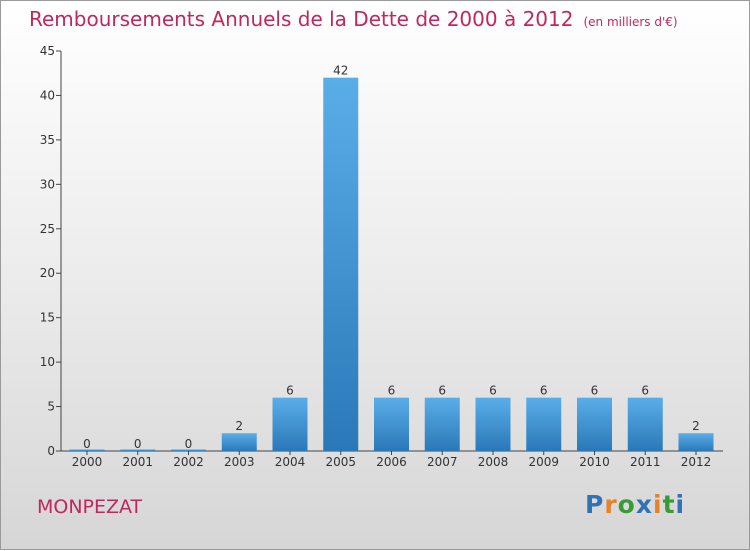 The width and height of the screenshot is (750, 551). I want to click on y-tick-label: 5, so click(51, 407).